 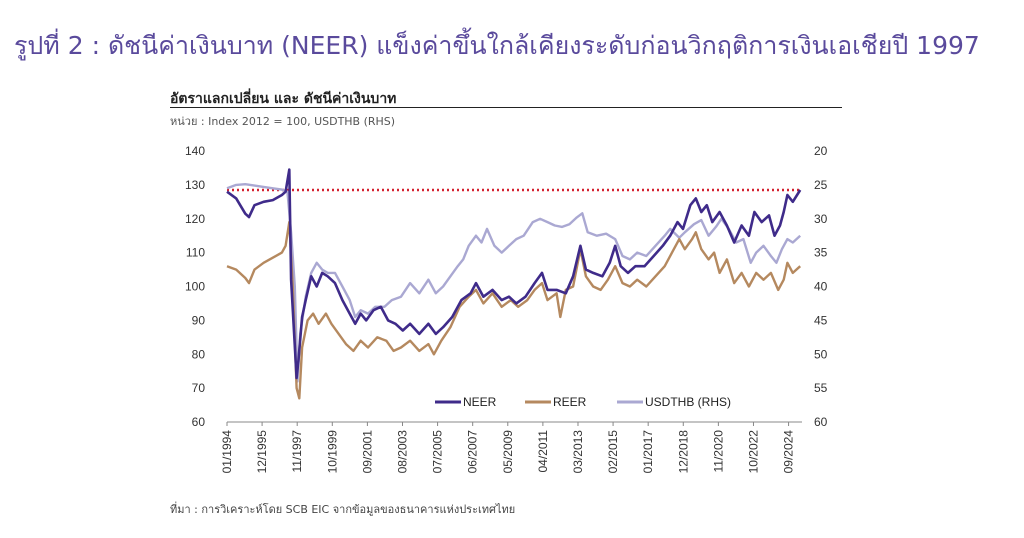 I want to click on x-tick-label: 01/1994, so click(x=227, y=452).